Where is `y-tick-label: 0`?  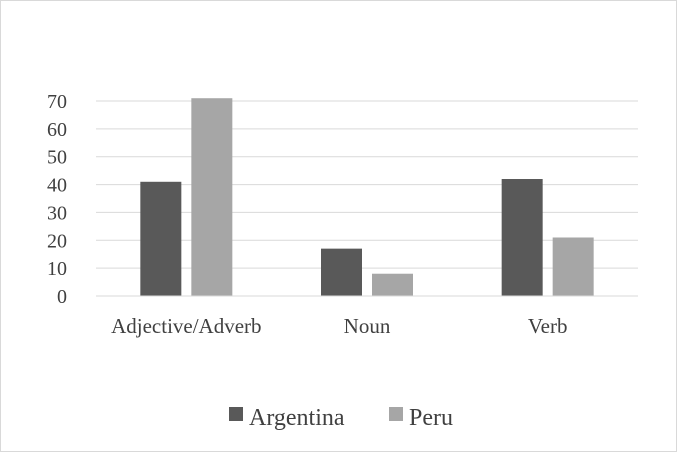 y-tick-label: 0 is located at coordinates (62, 297).